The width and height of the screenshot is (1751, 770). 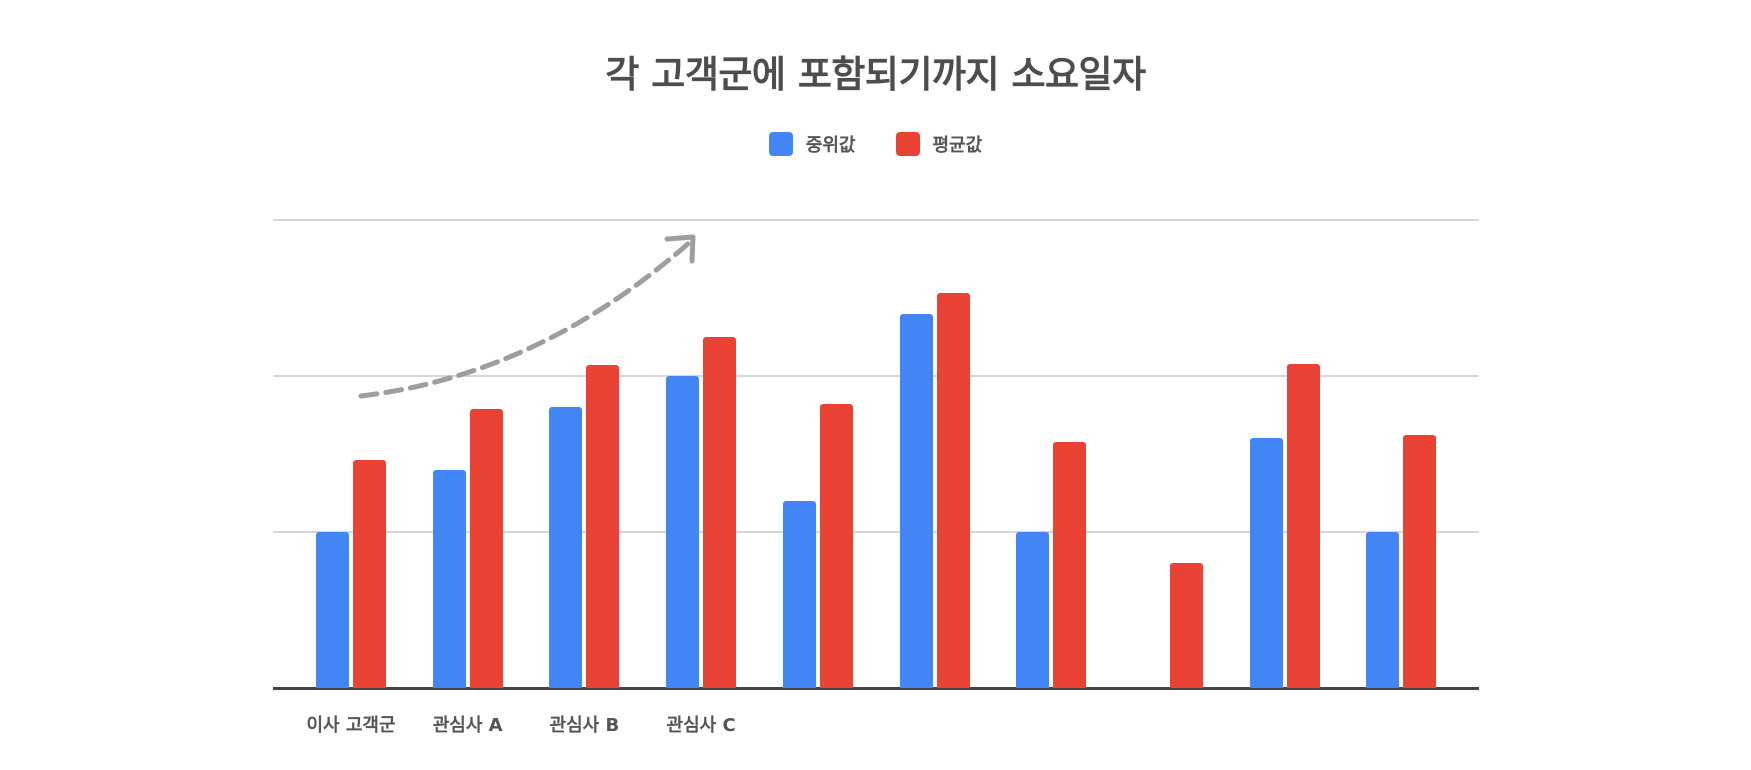 What do you see at coordinates (875, 144) in the screenshot?
I see `legend: 중위값 평균값` at bounding box center [875, 144].